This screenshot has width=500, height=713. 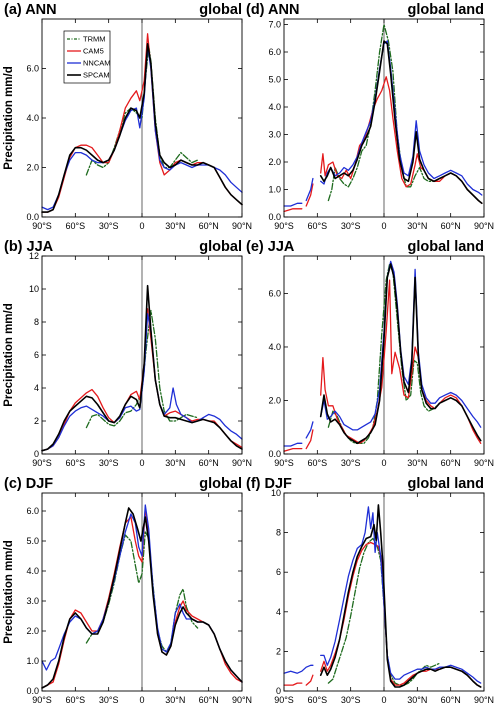 What do you see at coordinates (274, 135) in the screenshot?
I see `y-tick-label: 3.0` at bounding box center [274, 135].